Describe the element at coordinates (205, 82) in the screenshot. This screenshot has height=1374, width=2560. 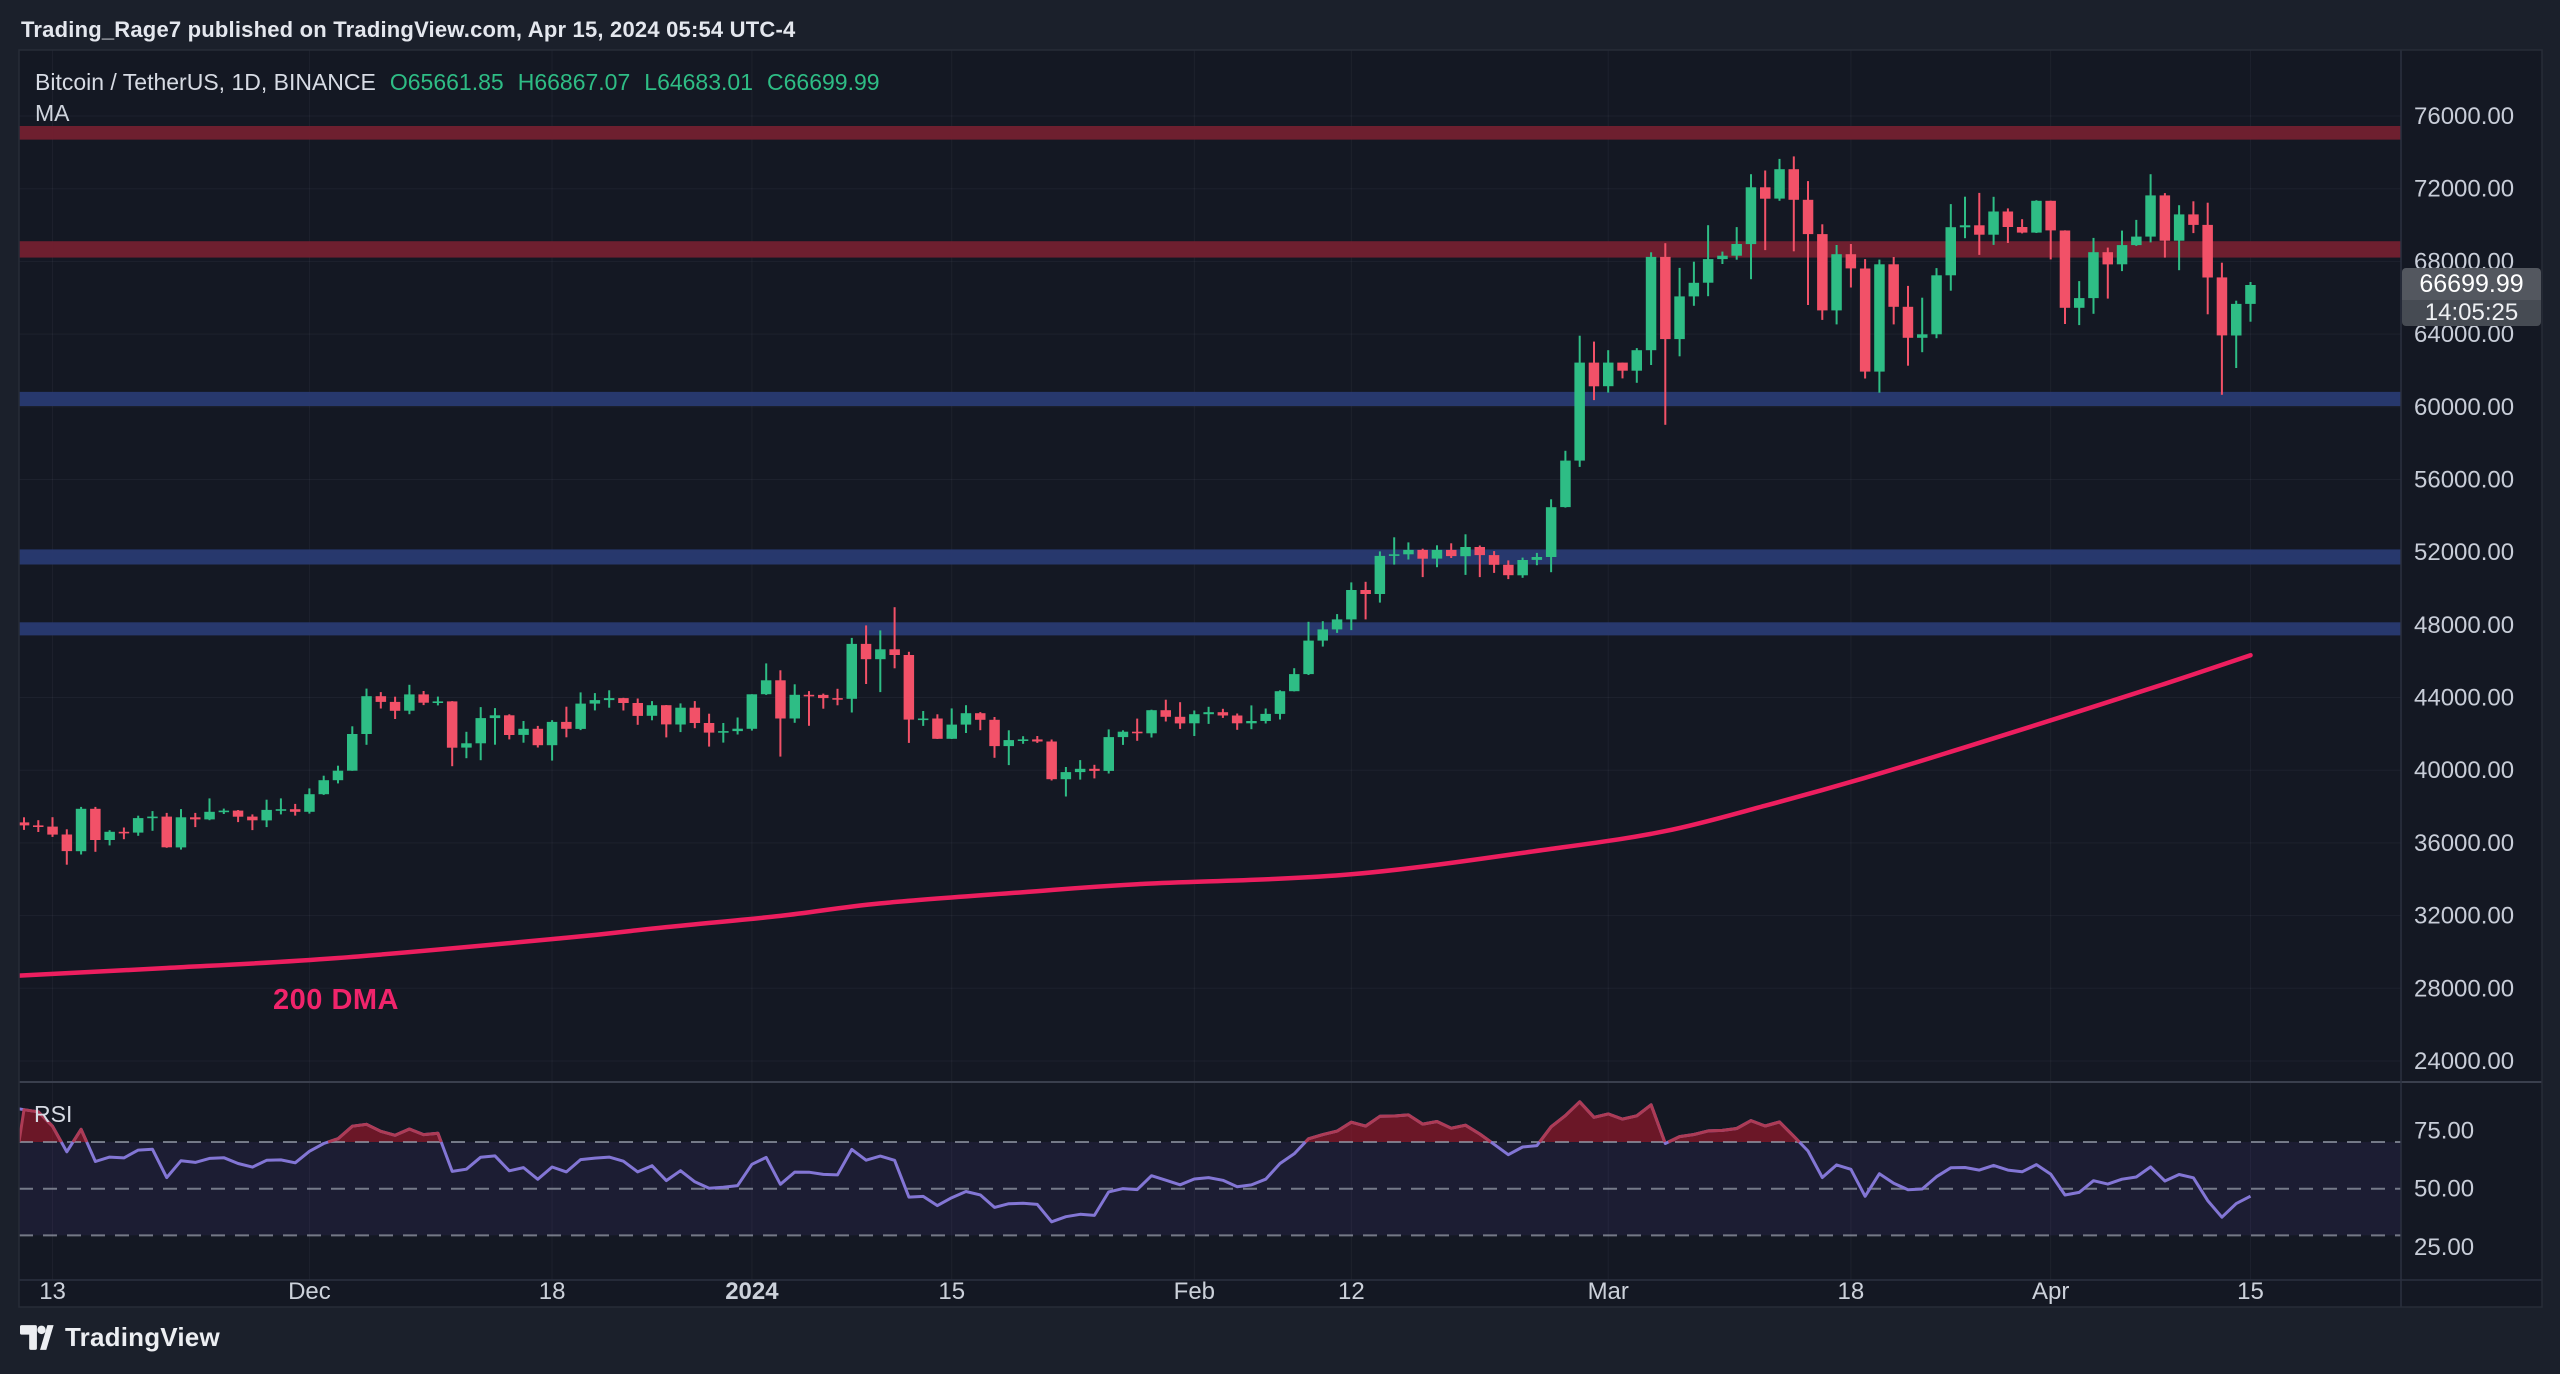
I see `symbol-title: Bitcoin / TetherUS, 1D, BINANCE` at that location.